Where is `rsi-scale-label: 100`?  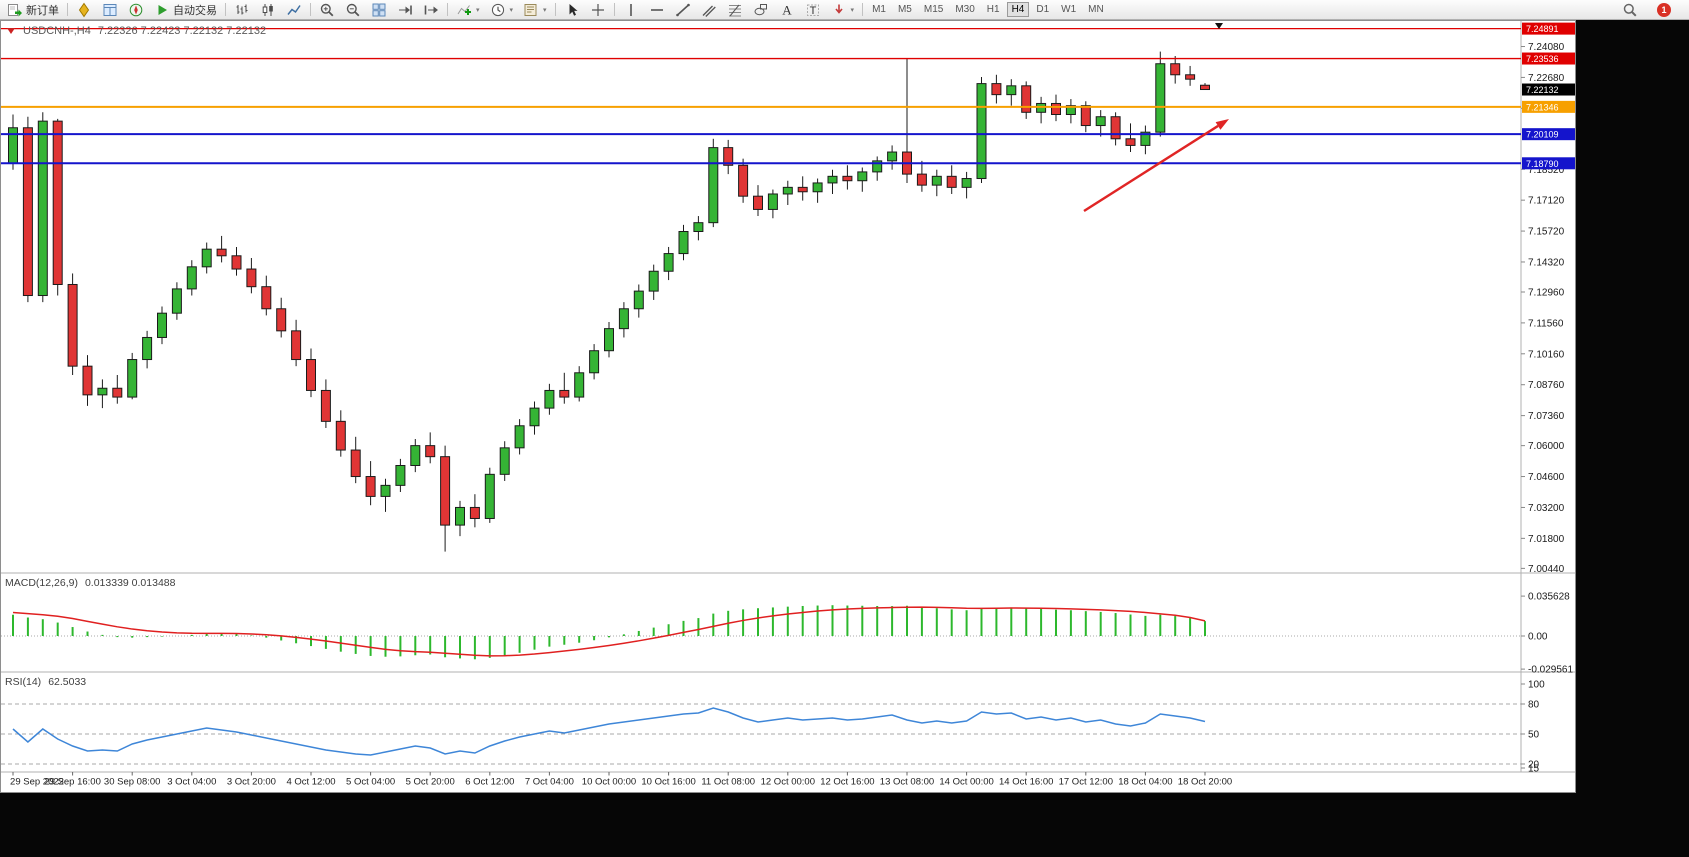 rsi-scale-label: 100 is located at coordinates (1536, 685).